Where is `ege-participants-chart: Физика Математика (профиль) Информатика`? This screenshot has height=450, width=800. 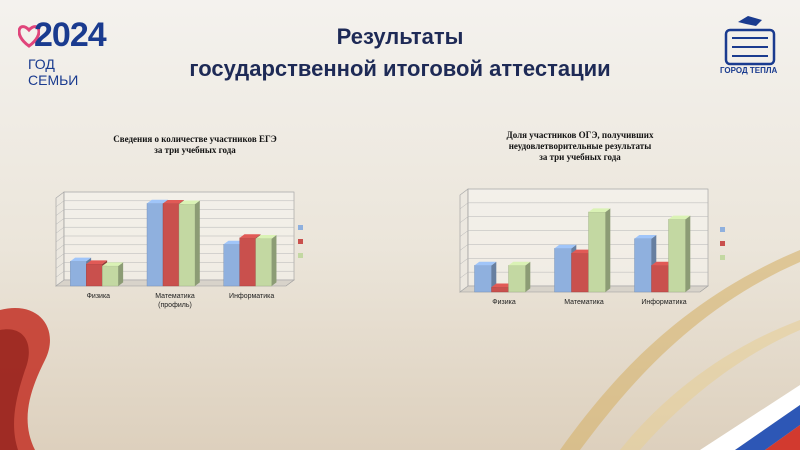
ege-participants-chart: Физика Математика (профиль) Информатика is located at coordinates (179, 250).